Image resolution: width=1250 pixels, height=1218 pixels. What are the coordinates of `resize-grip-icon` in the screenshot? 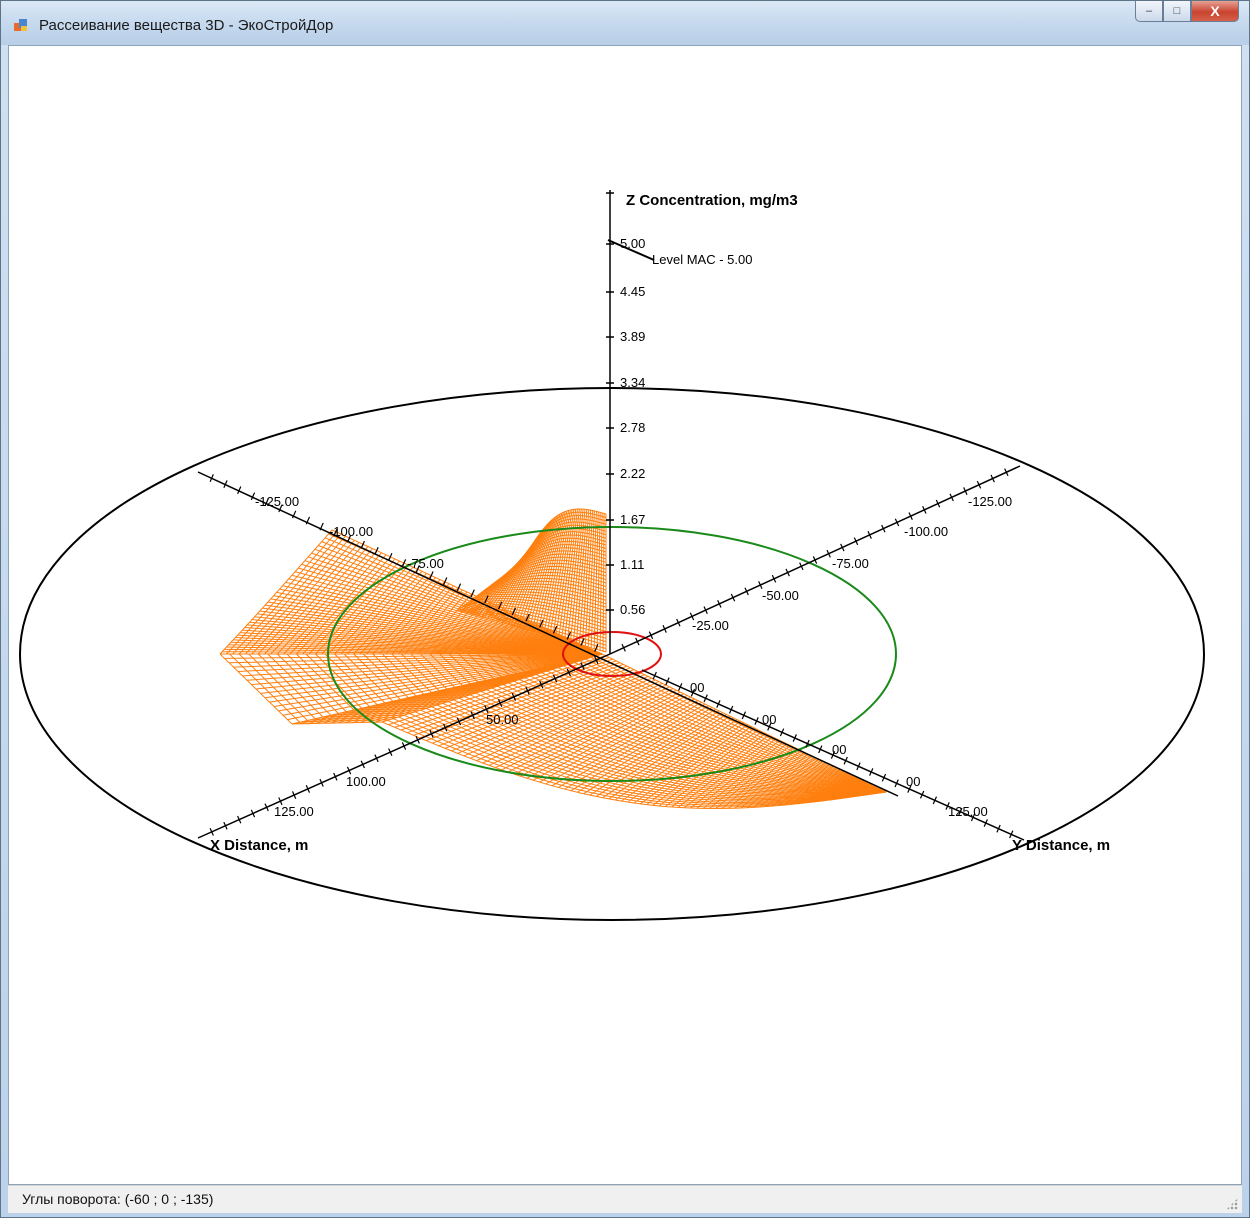 It's located at (1232, 1204).